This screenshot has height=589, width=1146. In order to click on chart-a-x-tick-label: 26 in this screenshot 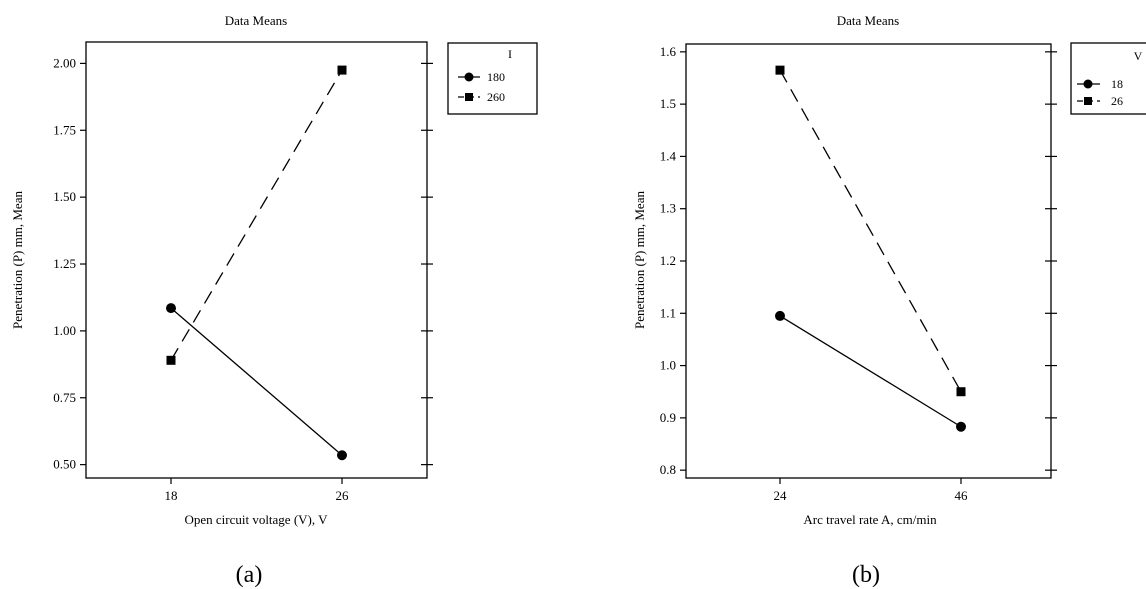, I will do `click(343, 495)`.